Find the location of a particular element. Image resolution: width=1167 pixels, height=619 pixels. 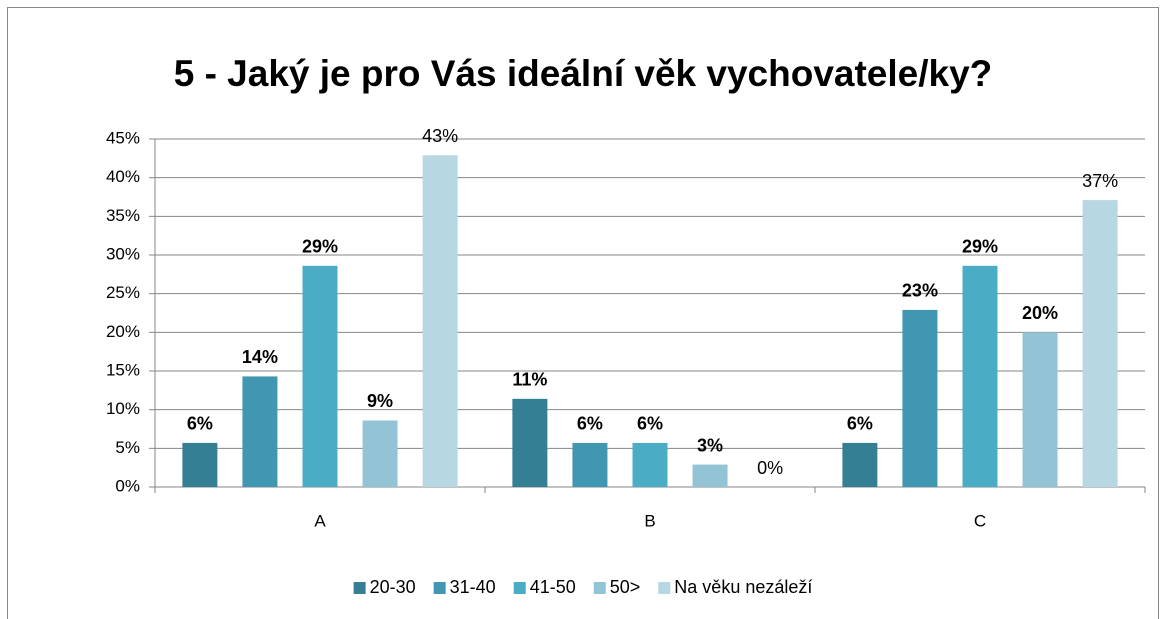

value-label: 9% is located at coordinates (380, 401).